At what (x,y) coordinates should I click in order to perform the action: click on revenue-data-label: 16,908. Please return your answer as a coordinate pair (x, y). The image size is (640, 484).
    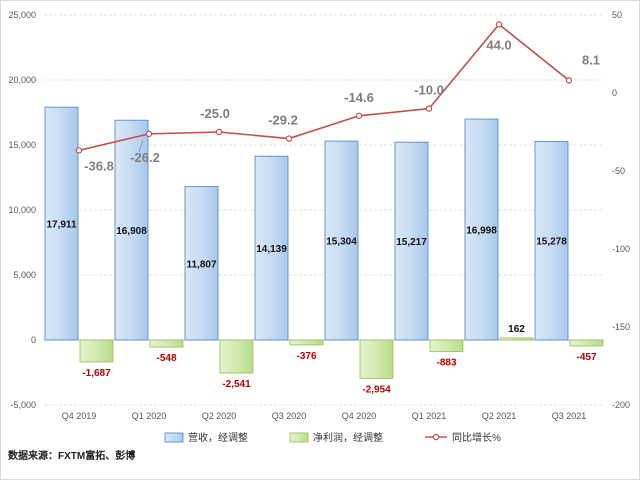
    Looking at the image, I should click on (131, 231).